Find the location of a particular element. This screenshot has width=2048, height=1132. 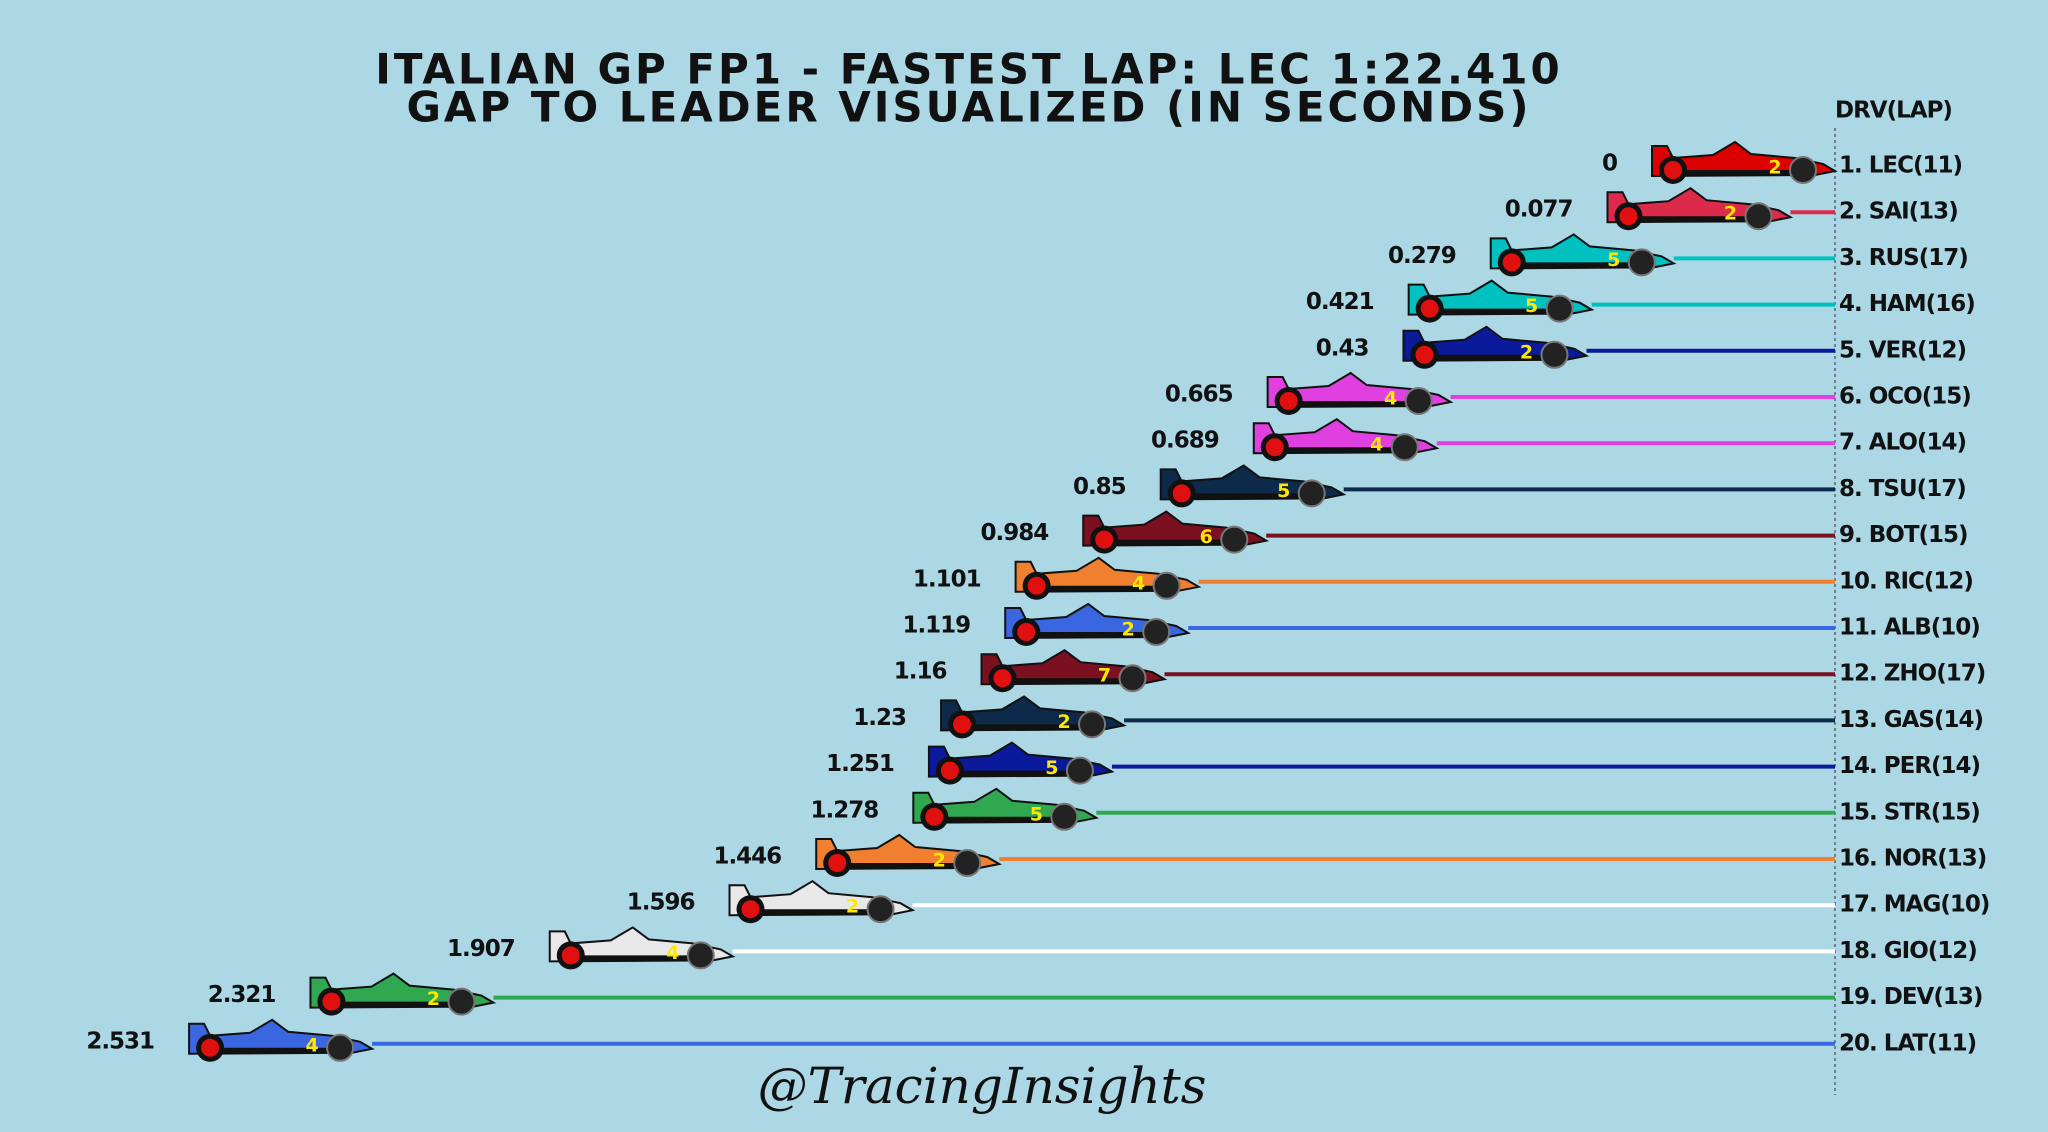

gap-label: 2.321 is located at coordinates (242, 995).